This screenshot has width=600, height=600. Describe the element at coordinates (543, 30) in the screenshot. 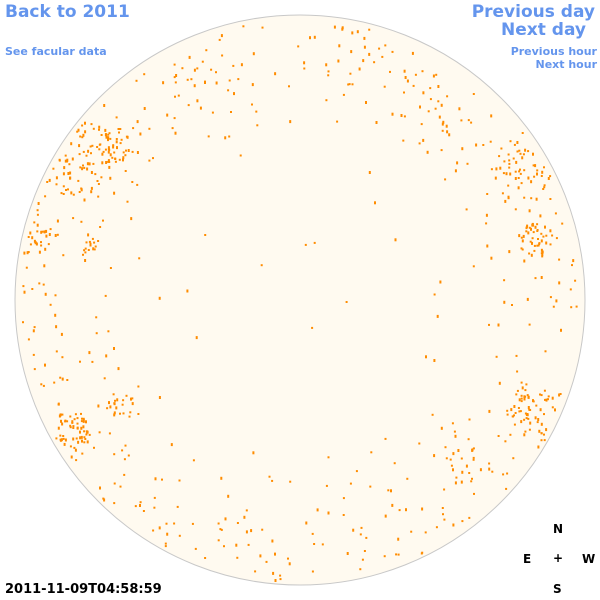

I see `next-day-link: Next day` at that location.